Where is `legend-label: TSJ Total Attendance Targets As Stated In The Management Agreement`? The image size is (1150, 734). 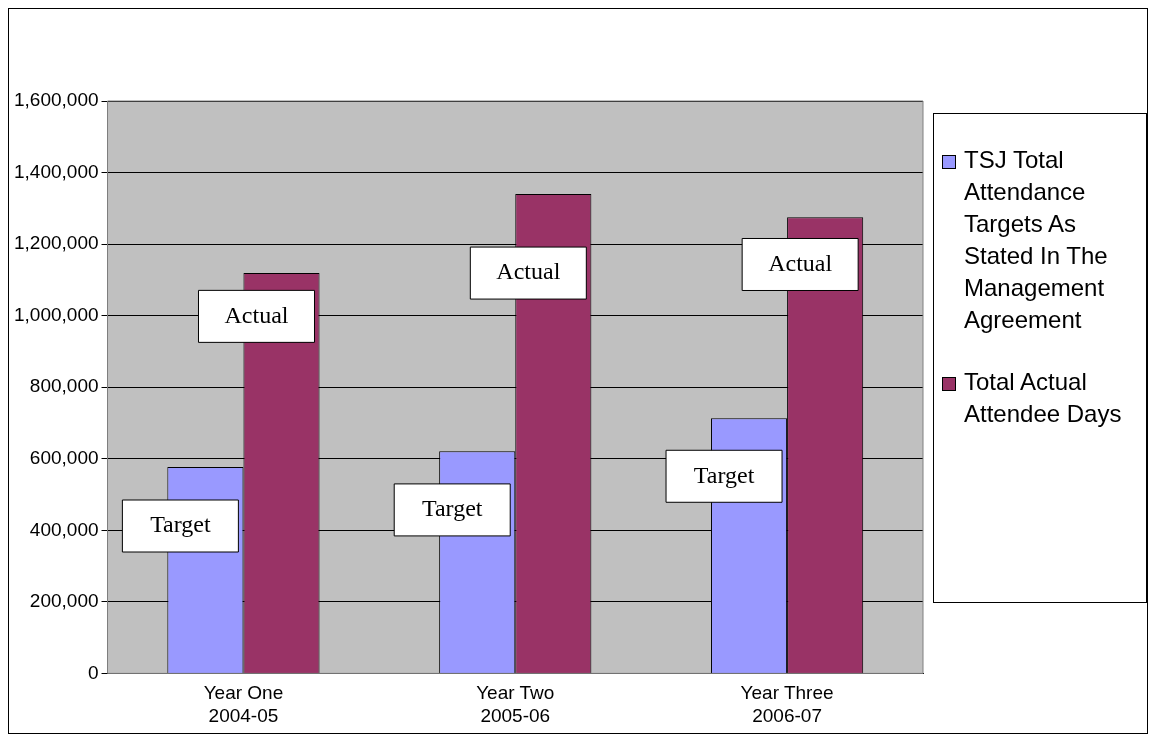
legend-label: TSJ Total Attendance Targets As Stated In The Management Agreement is located at coordinates (1036, 240).